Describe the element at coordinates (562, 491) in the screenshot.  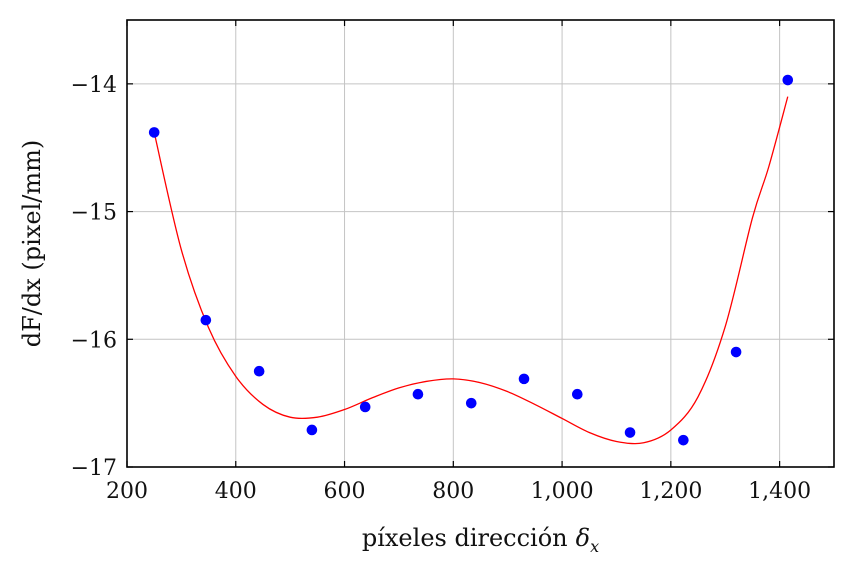
I see `x-tick-label: 1,000` at that location.